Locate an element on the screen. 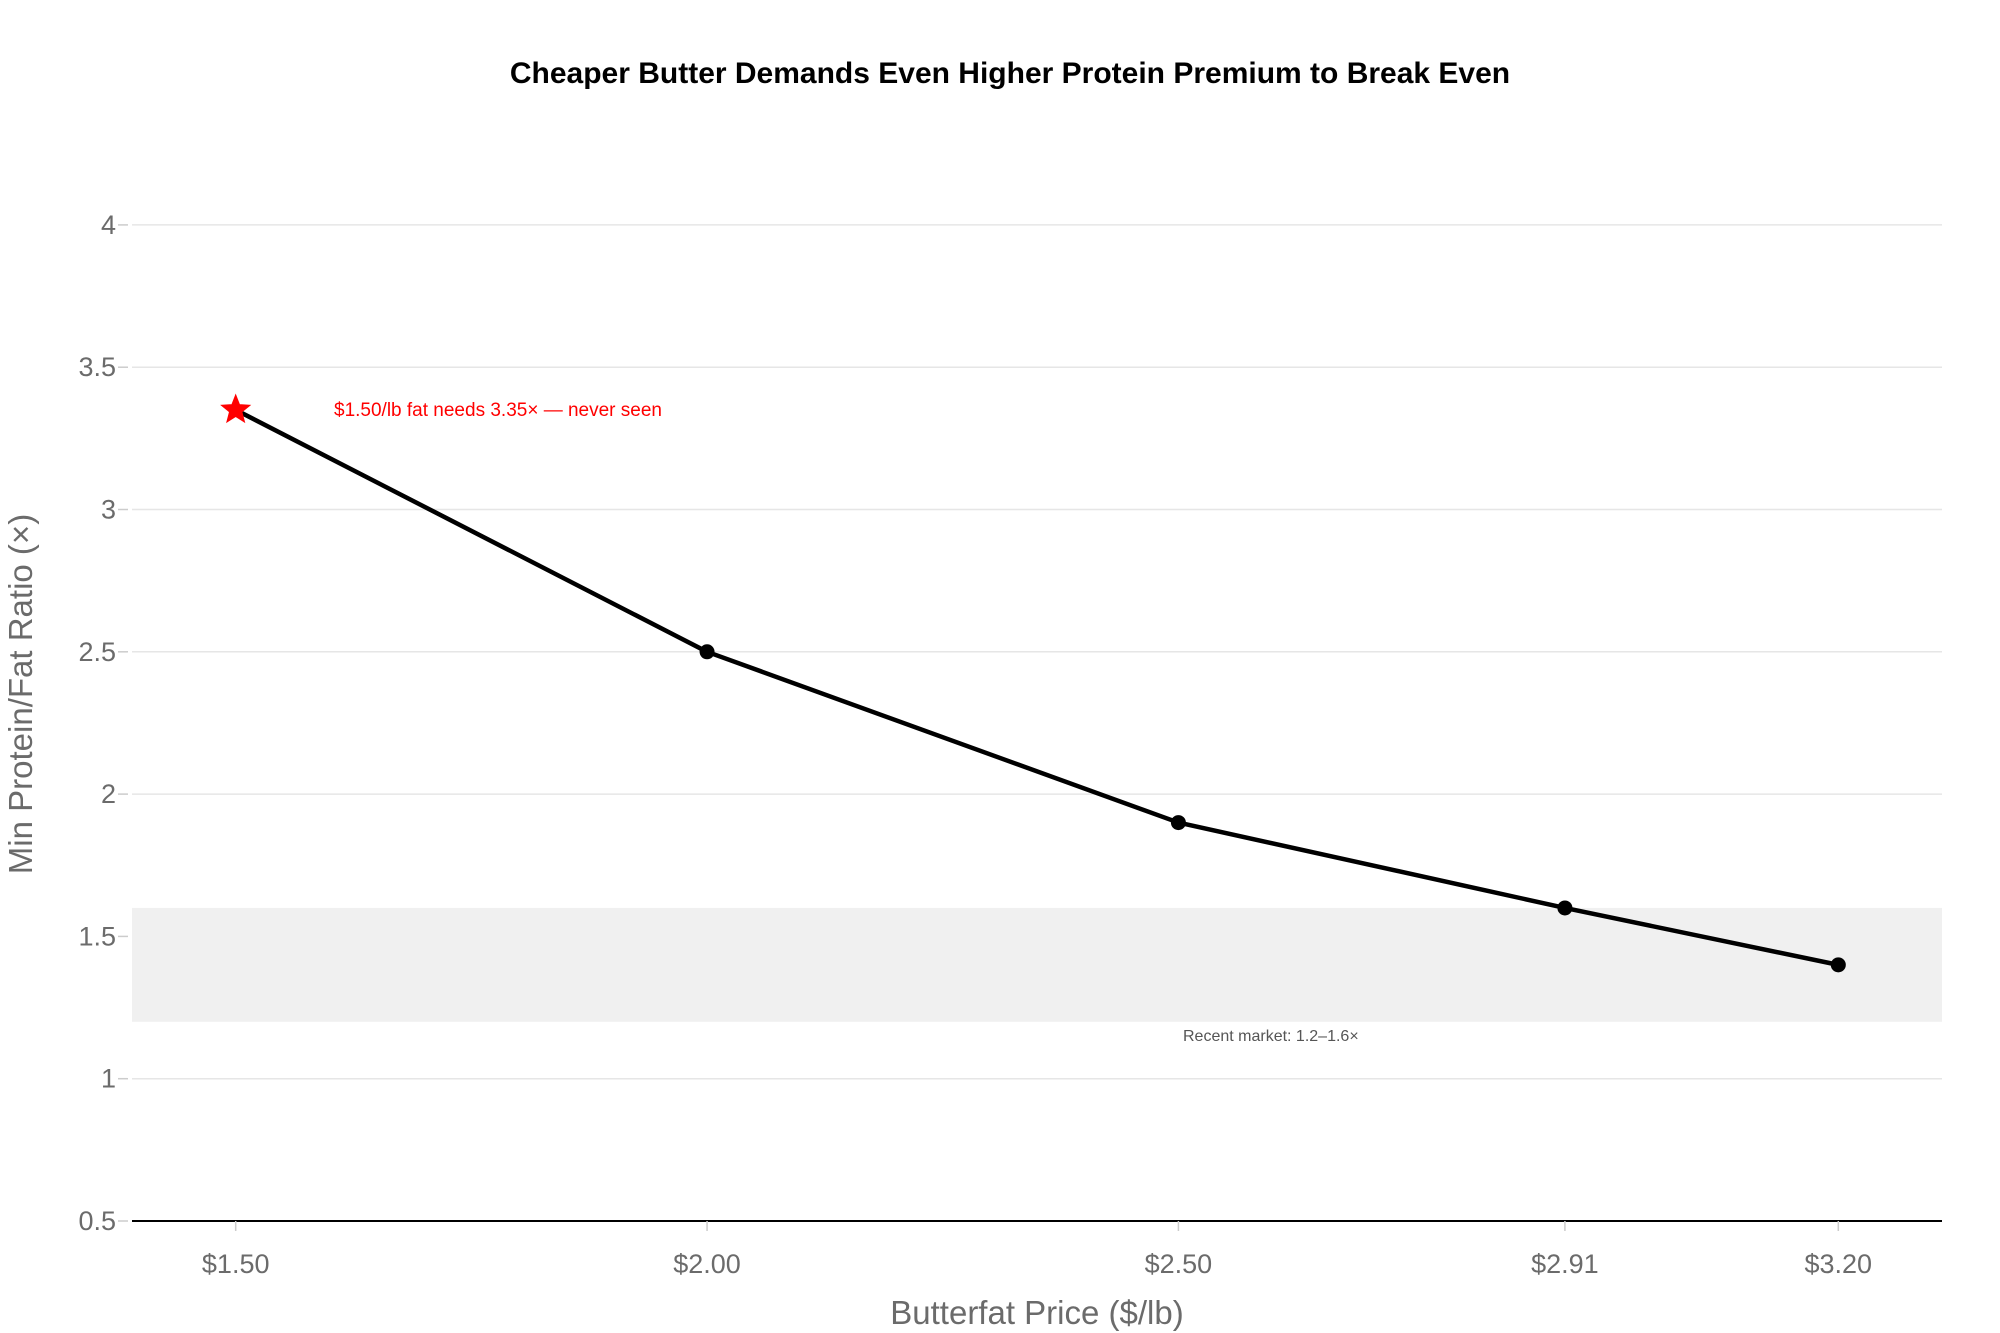 This screenshot has height=1333, width=2000. star-icon is located at coordinates (236, 408).